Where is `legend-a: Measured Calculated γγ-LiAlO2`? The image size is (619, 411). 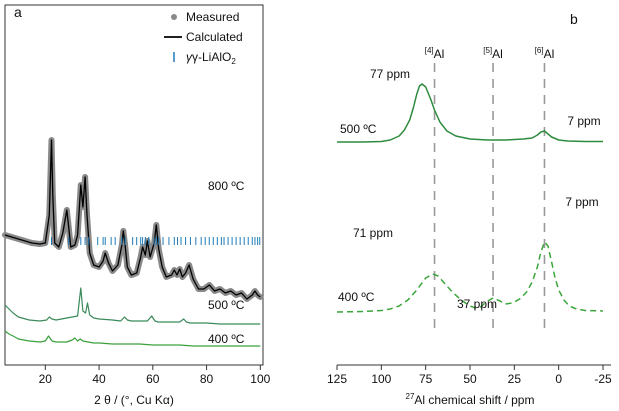
legend-a: Measured Calculated γγ-LiAlO2 is located at coordinates (203, 38).